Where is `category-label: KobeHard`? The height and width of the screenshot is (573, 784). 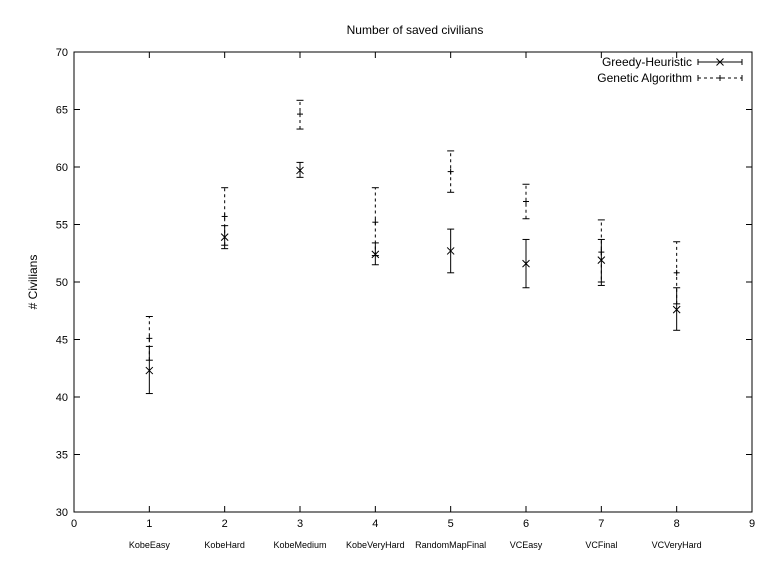
category-label: KobeHard is located at coordinates (224, 545).